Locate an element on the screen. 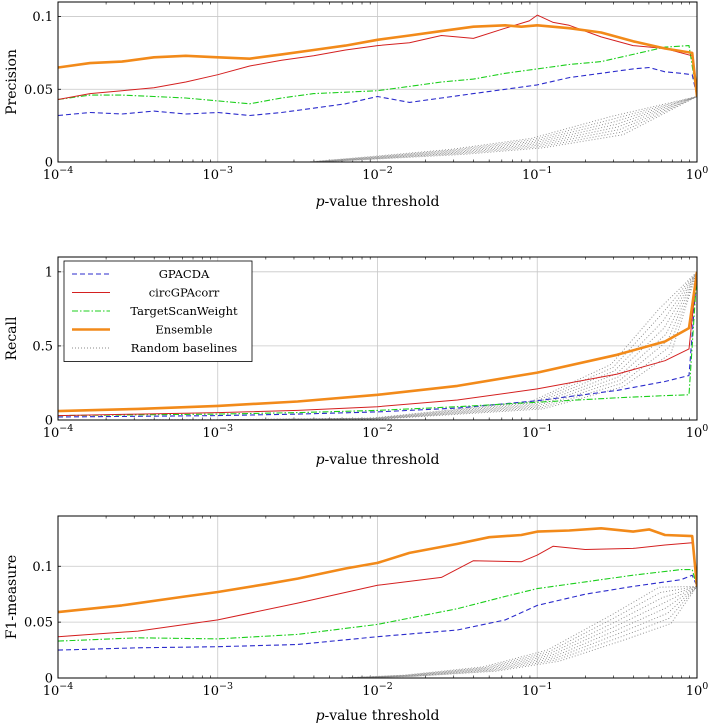  legend-label: Random baselines is located at coordinates (184, 348).